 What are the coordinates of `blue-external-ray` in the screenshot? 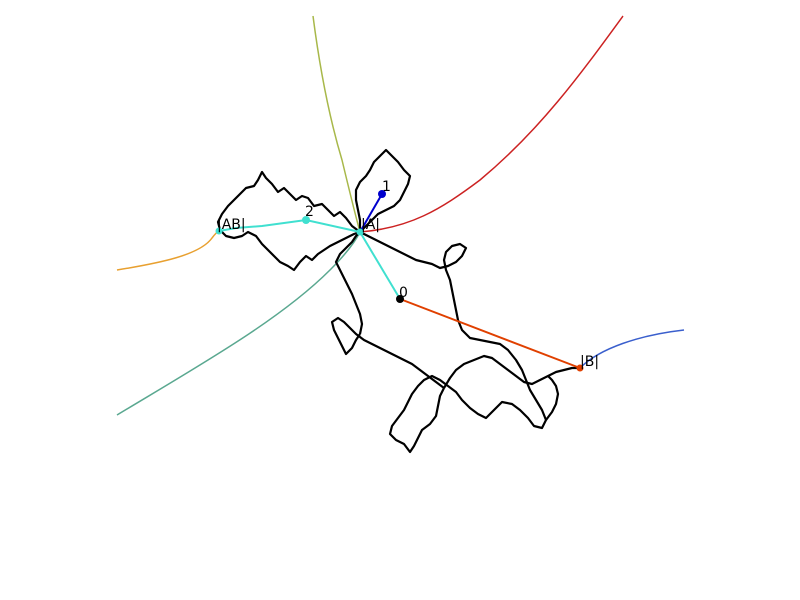 It's located at (632, 349).